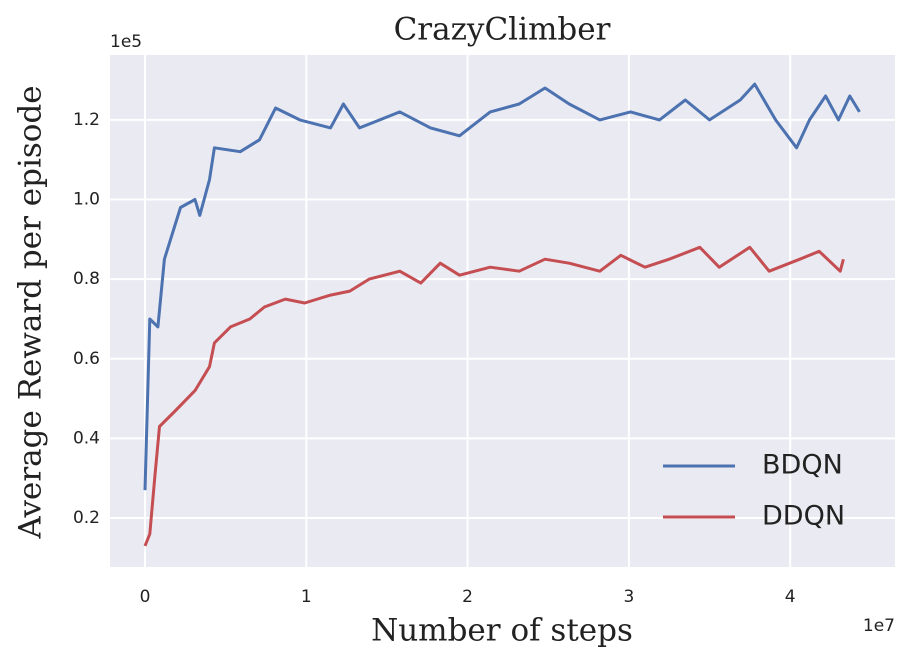 This screenshot has height=664, width=913. What do you see at coordinates (879, 626) in the screenshot?
I see `x-offset-label: 1e7` at bounding box center [879, 626].